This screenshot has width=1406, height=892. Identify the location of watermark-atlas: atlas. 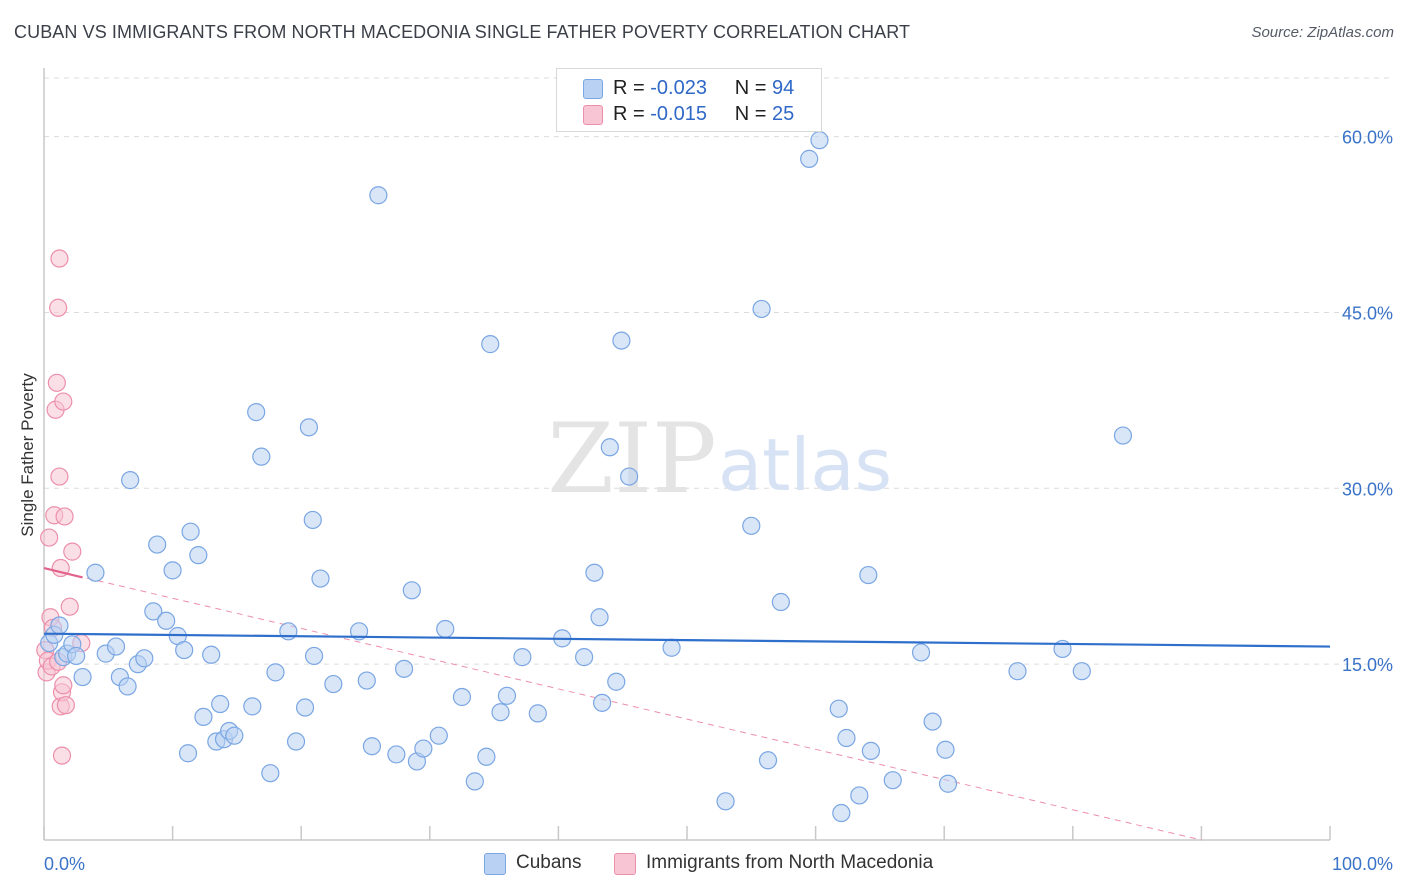
(805, 465).